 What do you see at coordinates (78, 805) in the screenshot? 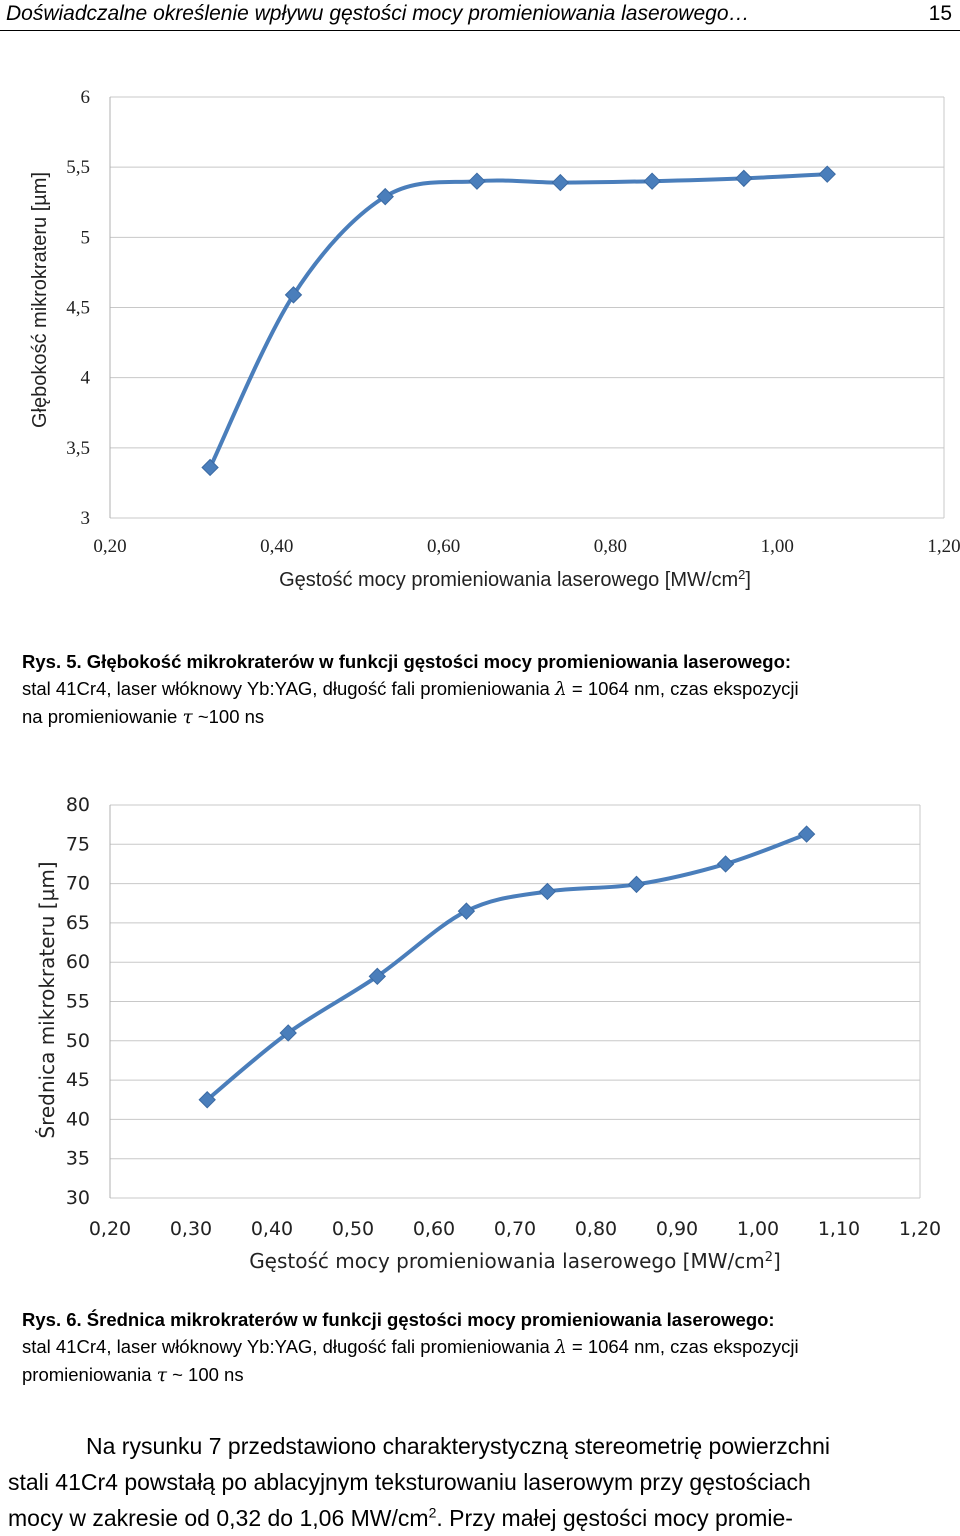
I see `y-tick-label: 80` at bounding box center [78, 805].